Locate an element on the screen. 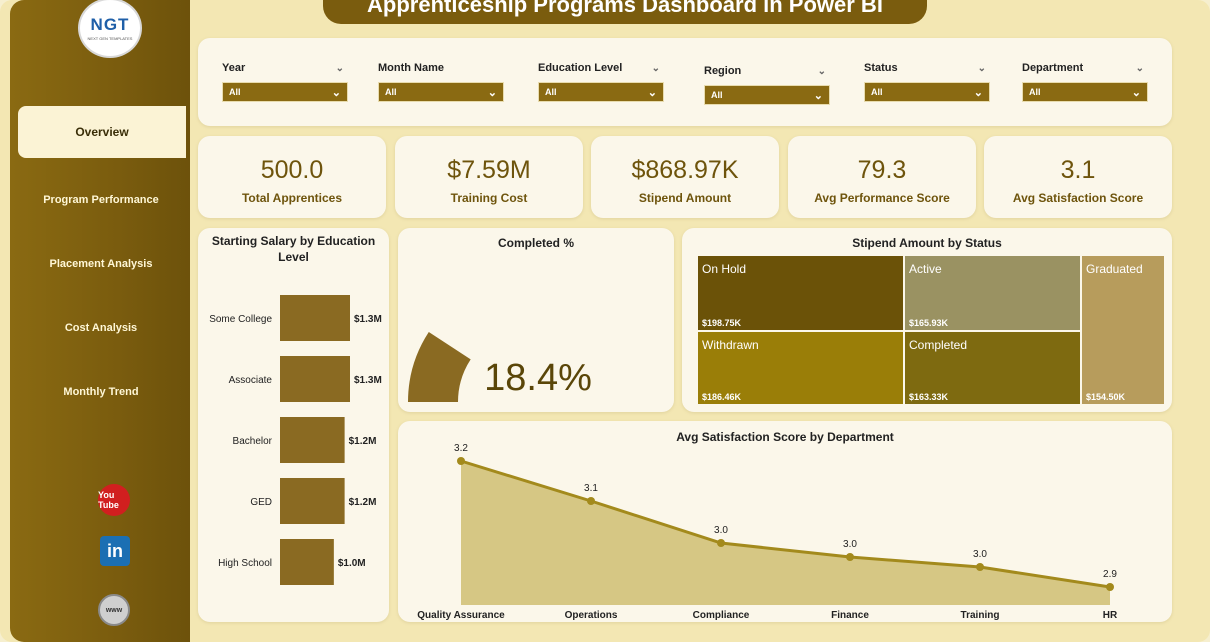 The height and width of the screenshot is (642, 1210). treemap-cell-graduated: Graduated $154.50K is located at coordinates (1123, 330).